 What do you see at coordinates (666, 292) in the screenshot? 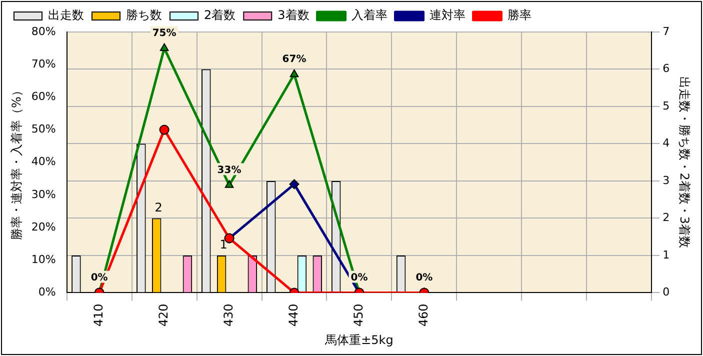
I see `y2-tick-label: 0` at bounding box center [666, 292].